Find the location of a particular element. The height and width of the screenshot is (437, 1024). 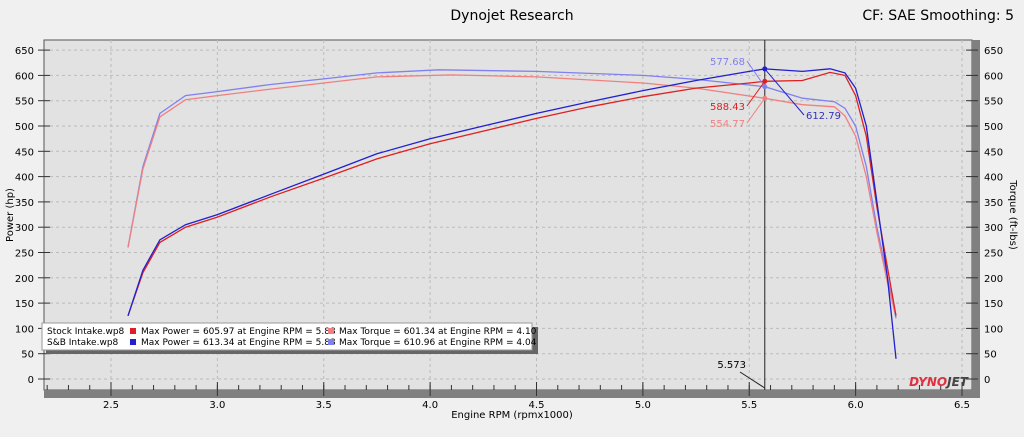

x-tick-label: 5.0 is located at coordinates (643, 405).